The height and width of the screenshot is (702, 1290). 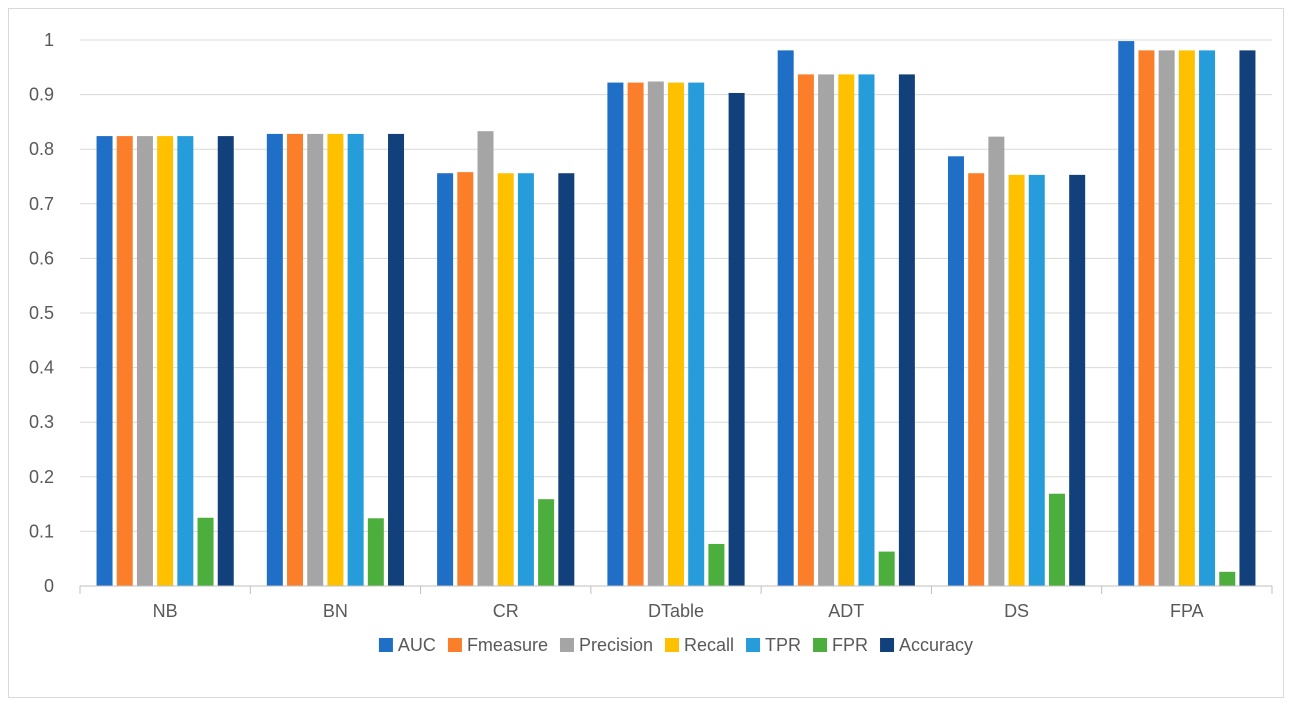 I want to click on bar-fpr-fpa, so click(x=1227, y=578).